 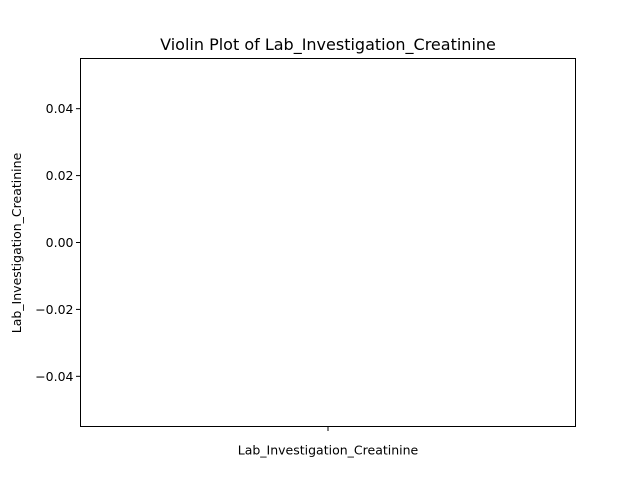 I want to click on y-axis-label: Lab_Investigation_Creatinine, so click(x=16, y=242).